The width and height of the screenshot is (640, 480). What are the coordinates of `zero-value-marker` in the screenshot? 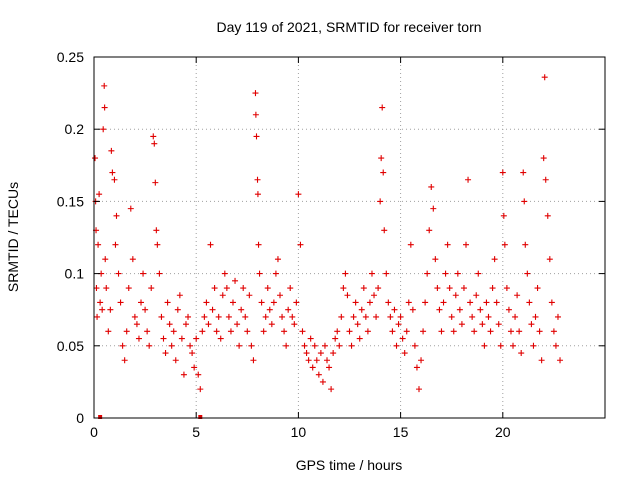 It's located at (100, 417).